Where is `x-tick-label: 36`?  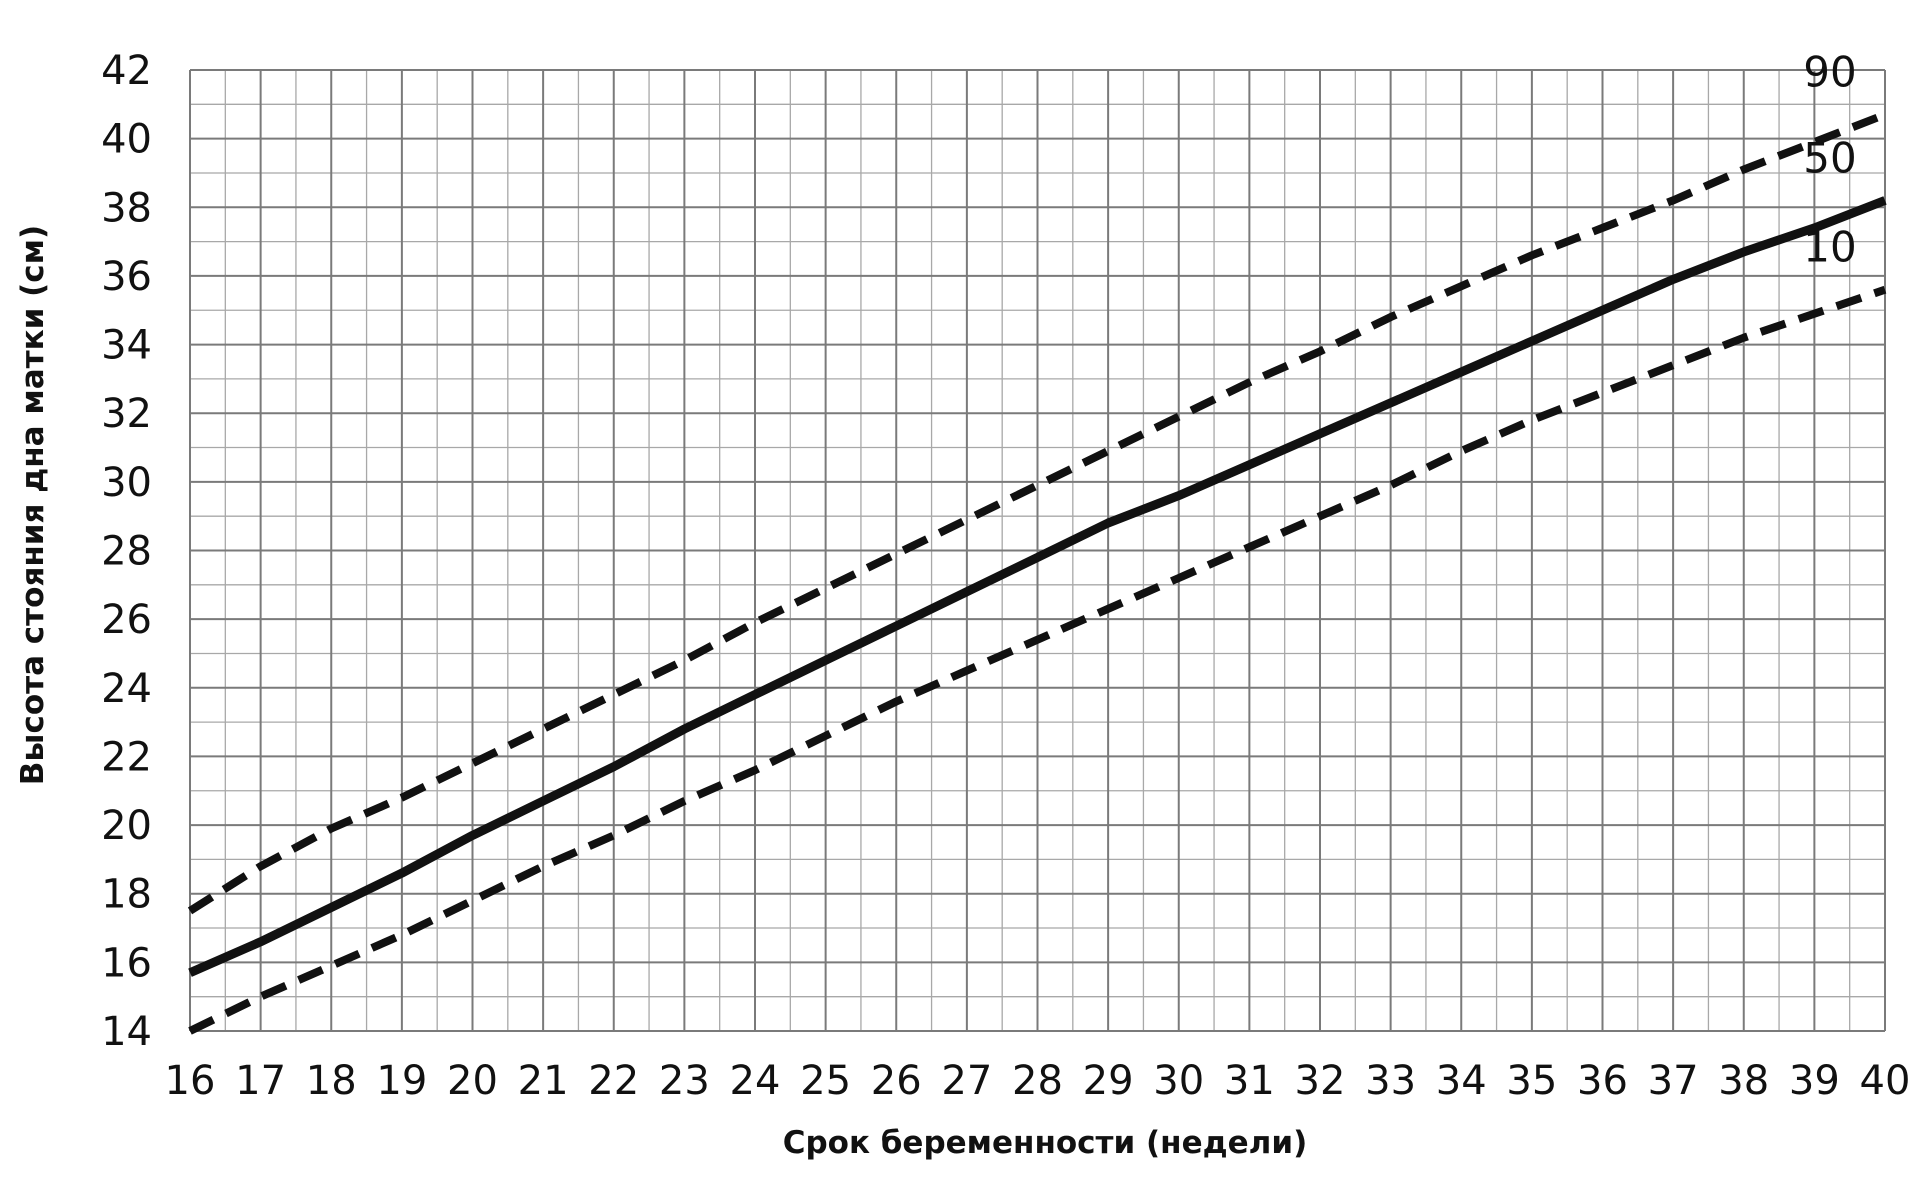
x-tick-label: 36 is located at coordinates (1602, 1081).